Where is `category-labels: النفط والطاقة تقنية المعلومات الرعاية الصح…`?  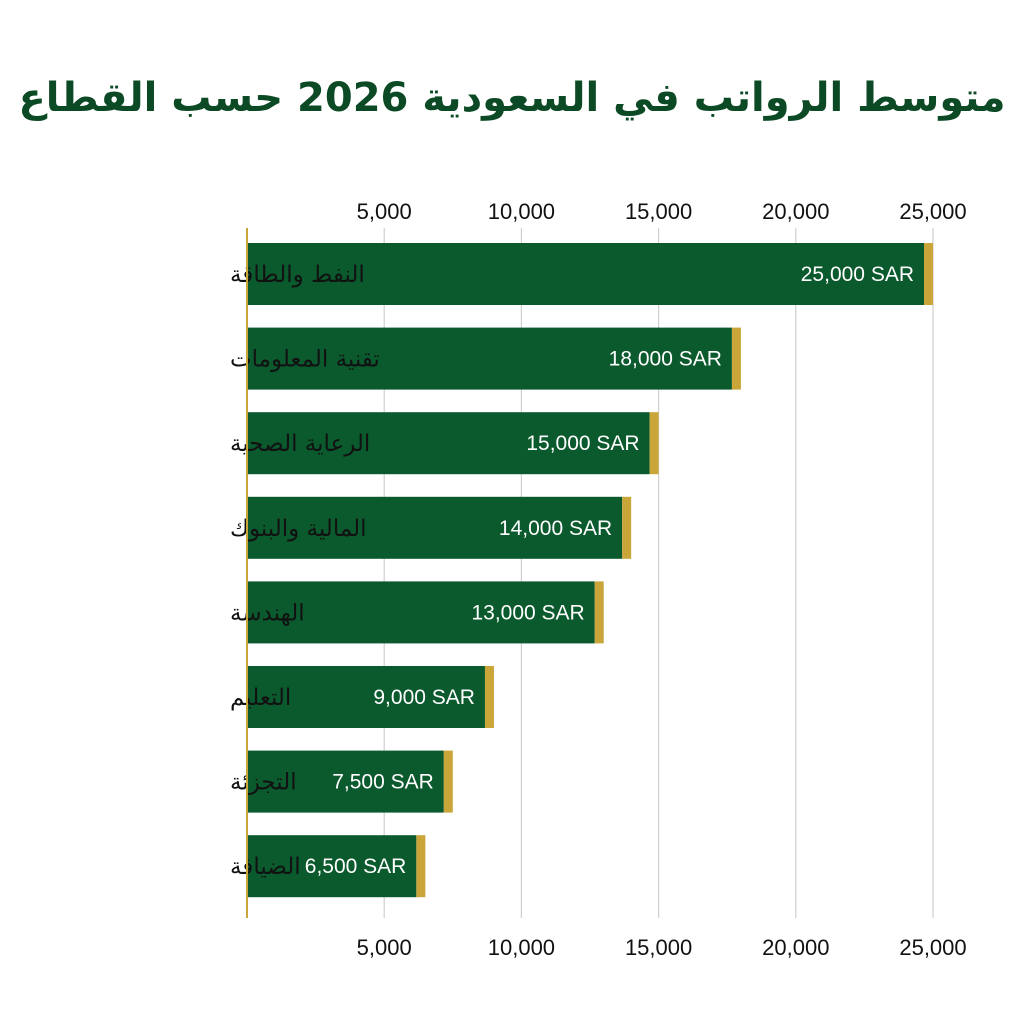
category-labels: النفط والطاقة تقنية المعلومات الرعاية الصح… is located at coordinates (305, 571).